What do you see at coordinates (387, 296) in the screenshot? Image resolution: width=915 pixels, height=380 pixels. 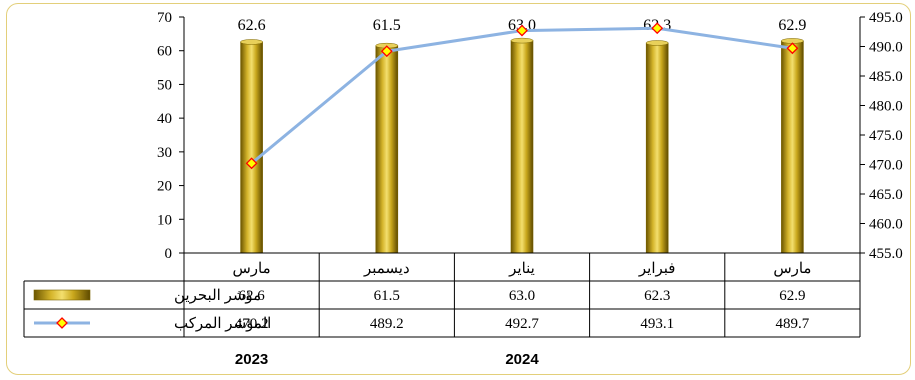 I see `table-cell: 61.5` at bounding box center [387, 296].